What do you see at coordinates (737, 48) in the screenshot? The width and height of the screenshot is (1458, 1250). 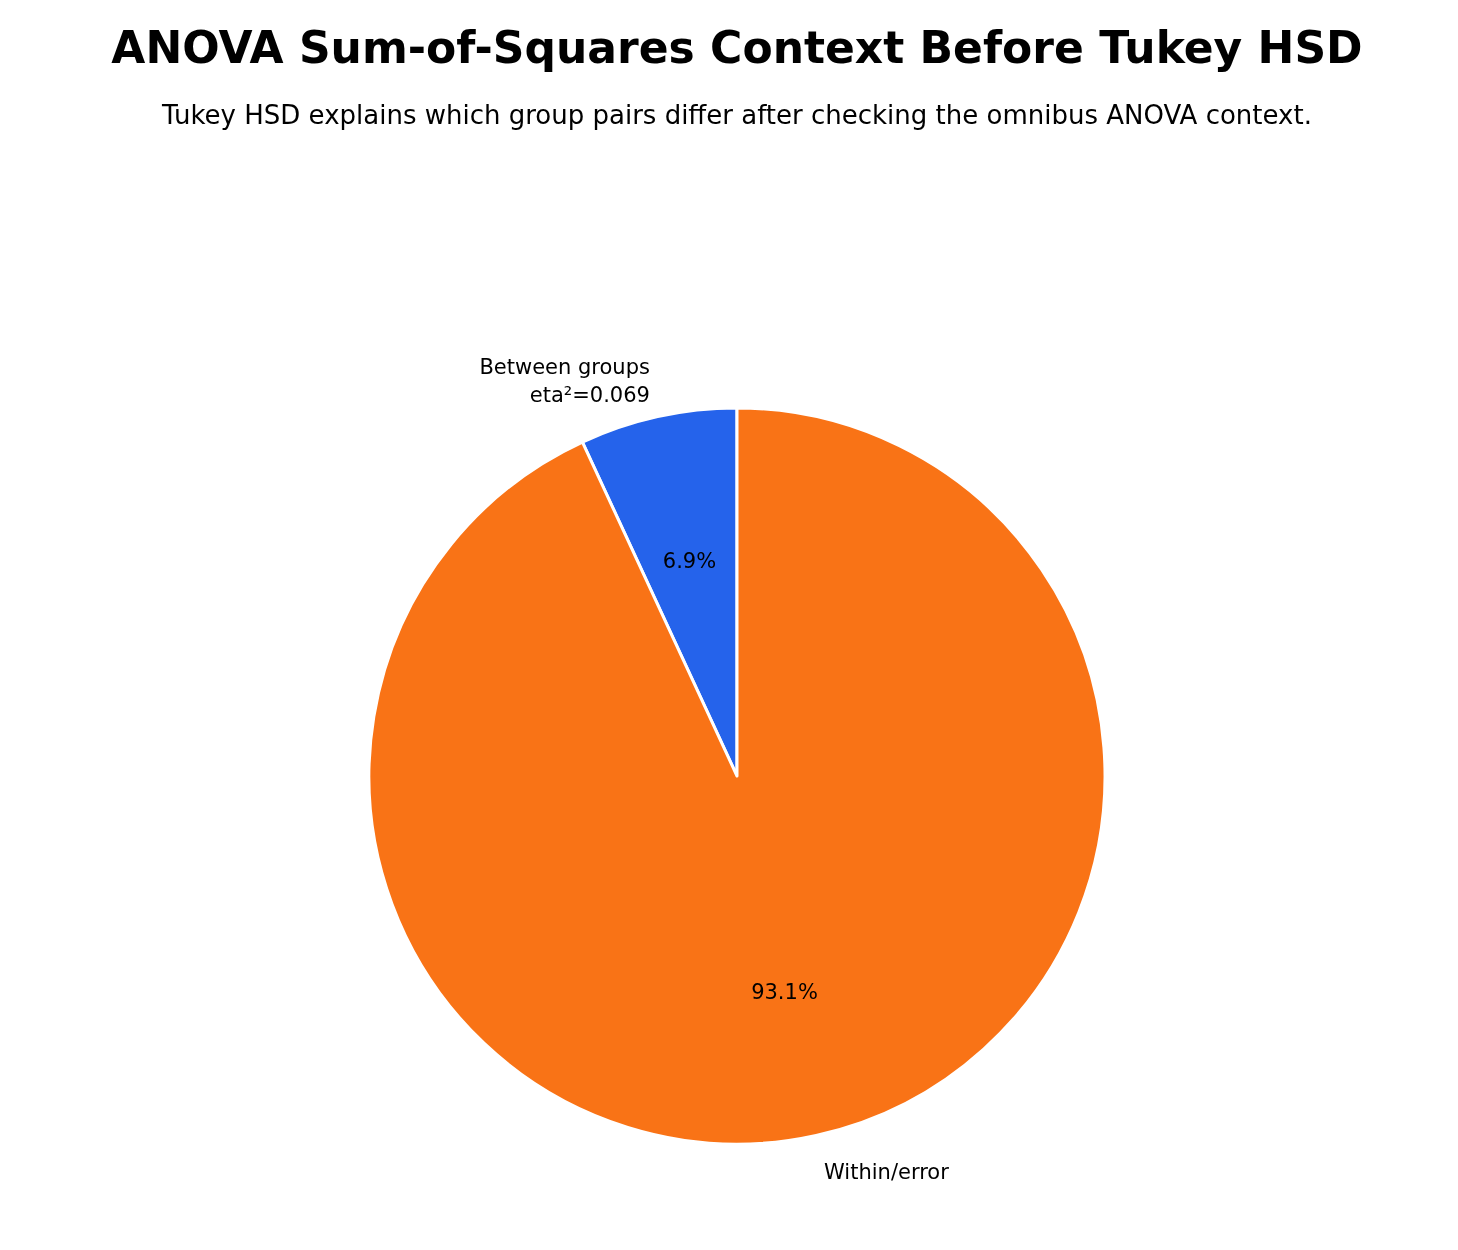 I see `chart-title: ANOVA Sum-of-Squares Context Before Tukey HSD` at bounding box center [737, 48].